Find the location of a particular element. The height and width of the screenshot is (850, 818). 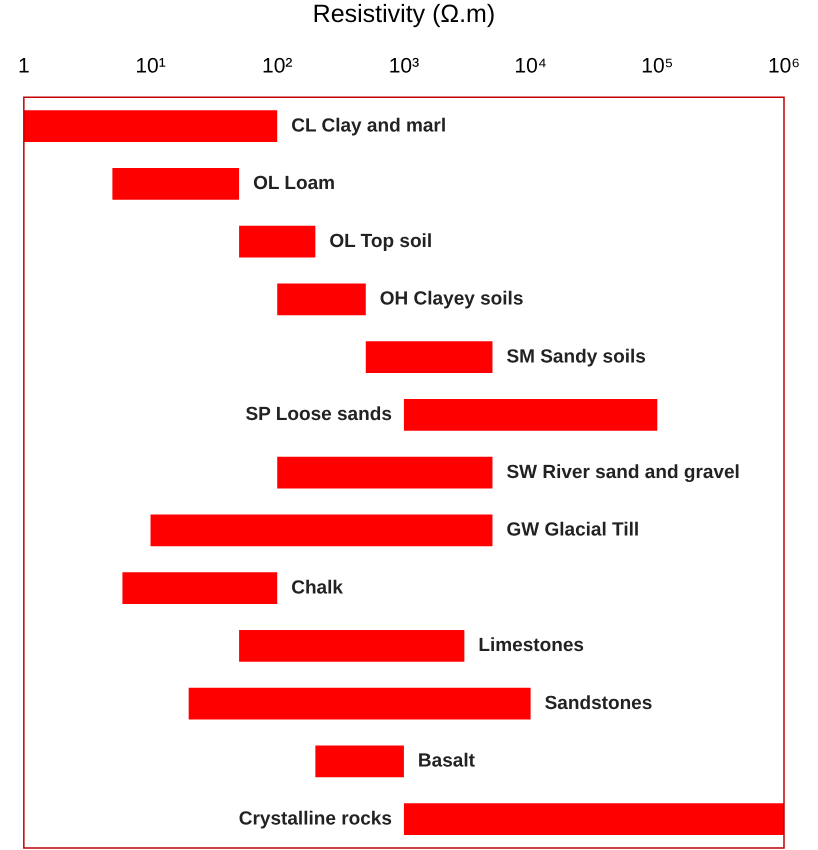

x-tick-label: 10⁴ is located at coordinates (530, 66).